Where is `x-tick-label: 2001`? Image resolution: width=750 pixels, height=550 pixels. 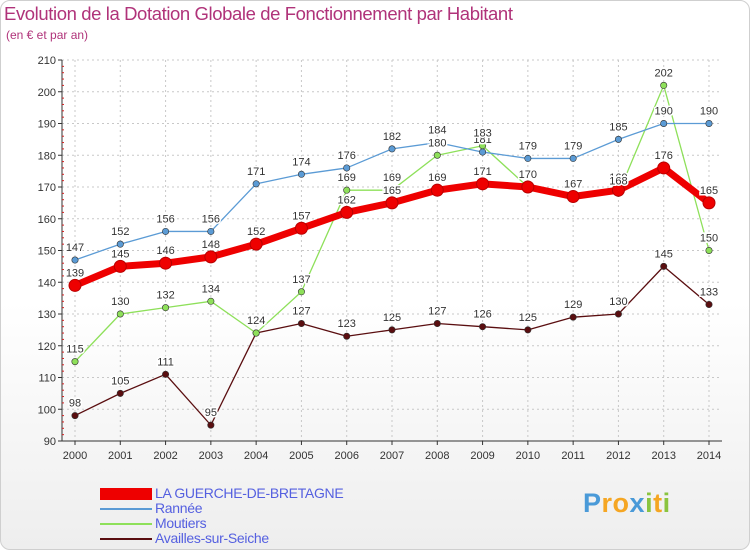
x-tick-label: 2001 is located at coordinates (120, 456).